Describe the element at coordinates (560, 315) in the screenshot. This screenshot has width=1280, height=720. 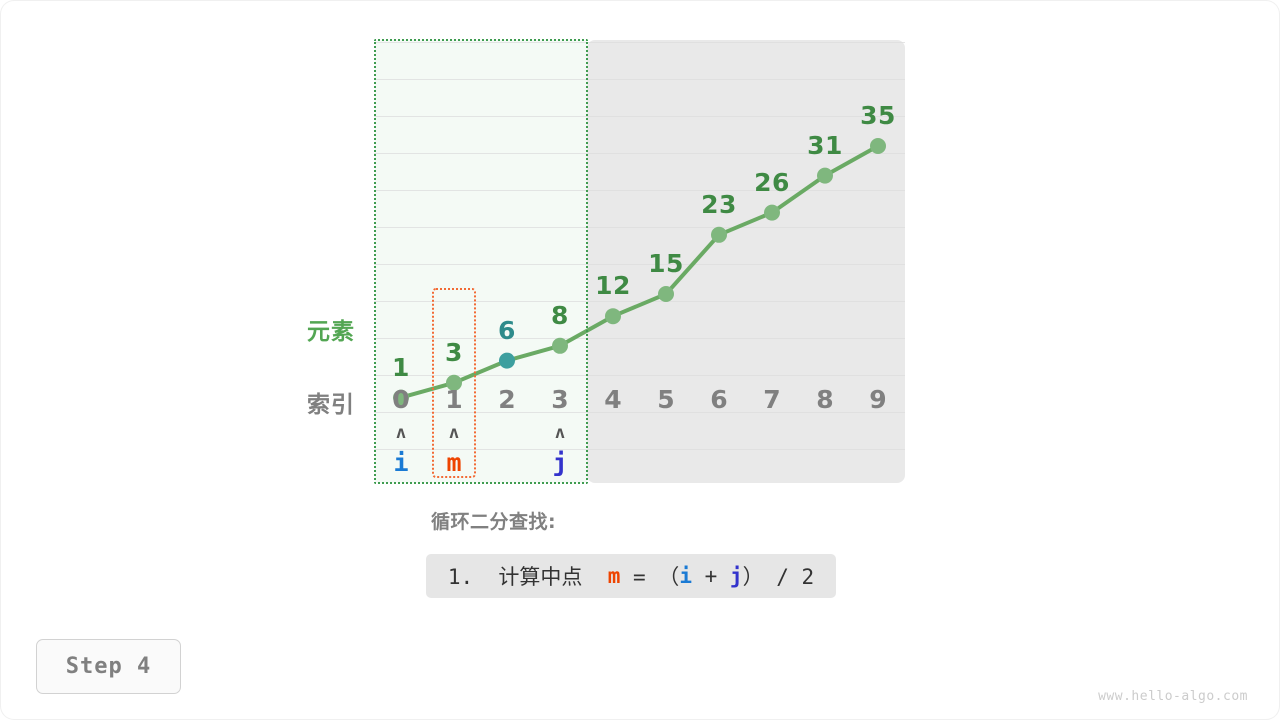
I see `value-label: 8` at that location.